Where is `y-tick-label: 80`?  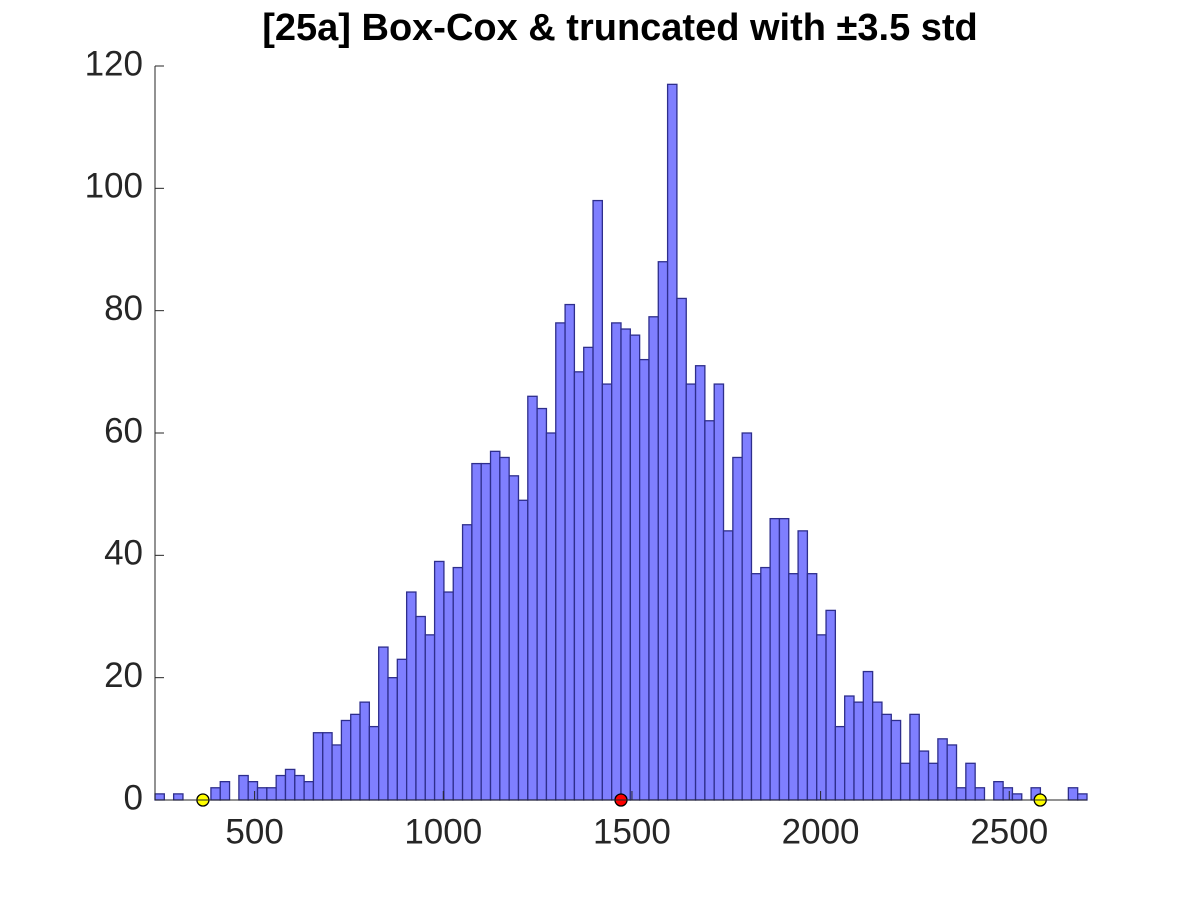 y-tick-label: 80 is located at coordinates (123, 308).